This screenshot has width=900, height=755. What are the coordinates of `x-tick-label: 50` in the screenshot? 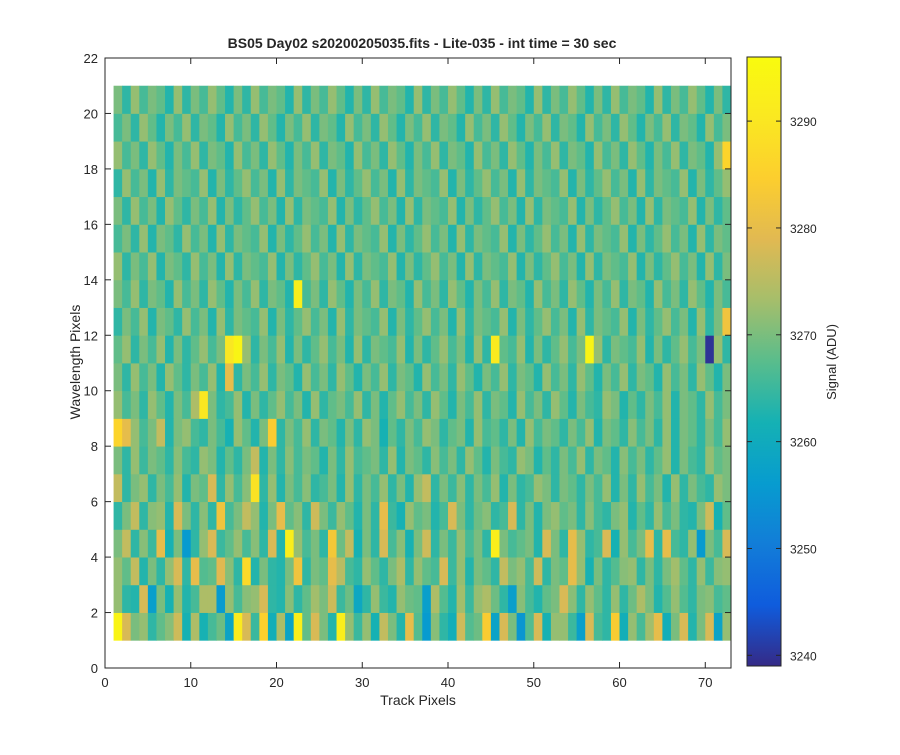 It's located at (534, 682).